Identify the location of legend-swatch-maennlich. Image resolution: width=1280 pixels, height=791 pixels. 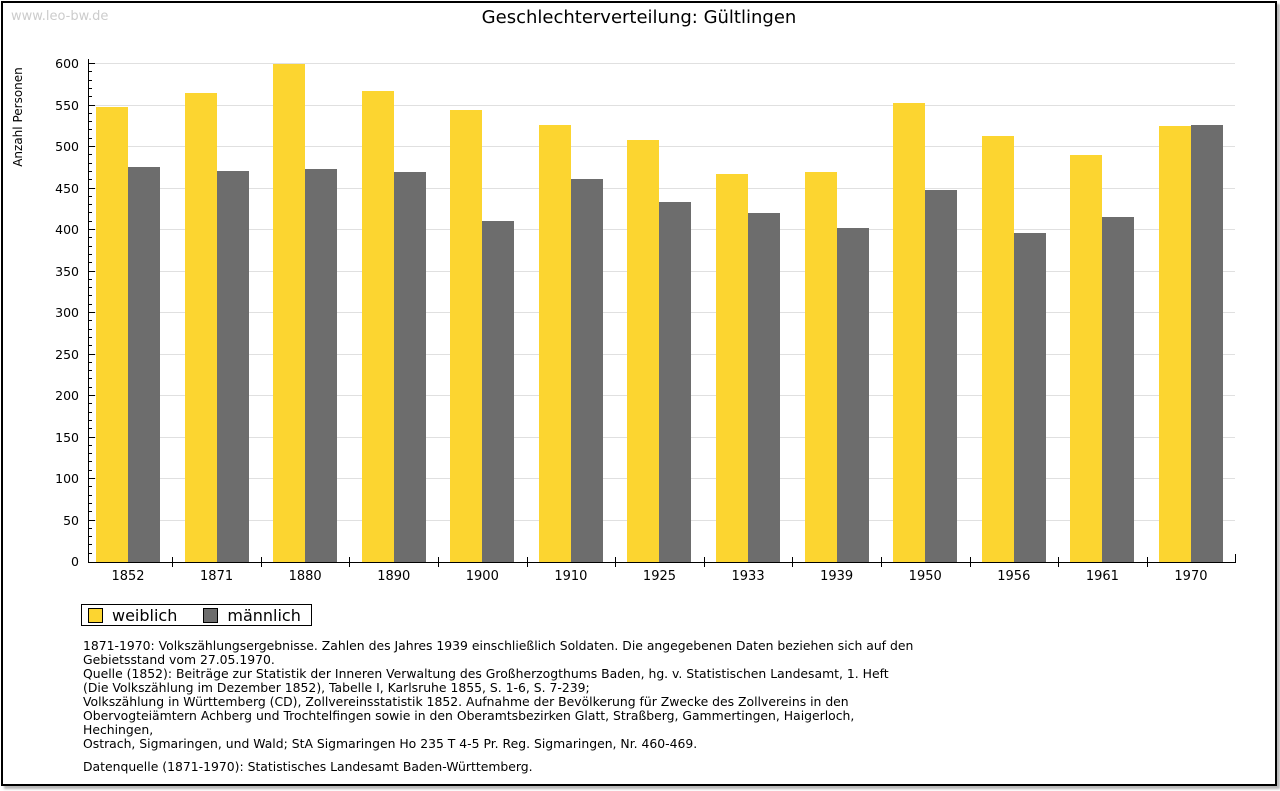
(211, 615).